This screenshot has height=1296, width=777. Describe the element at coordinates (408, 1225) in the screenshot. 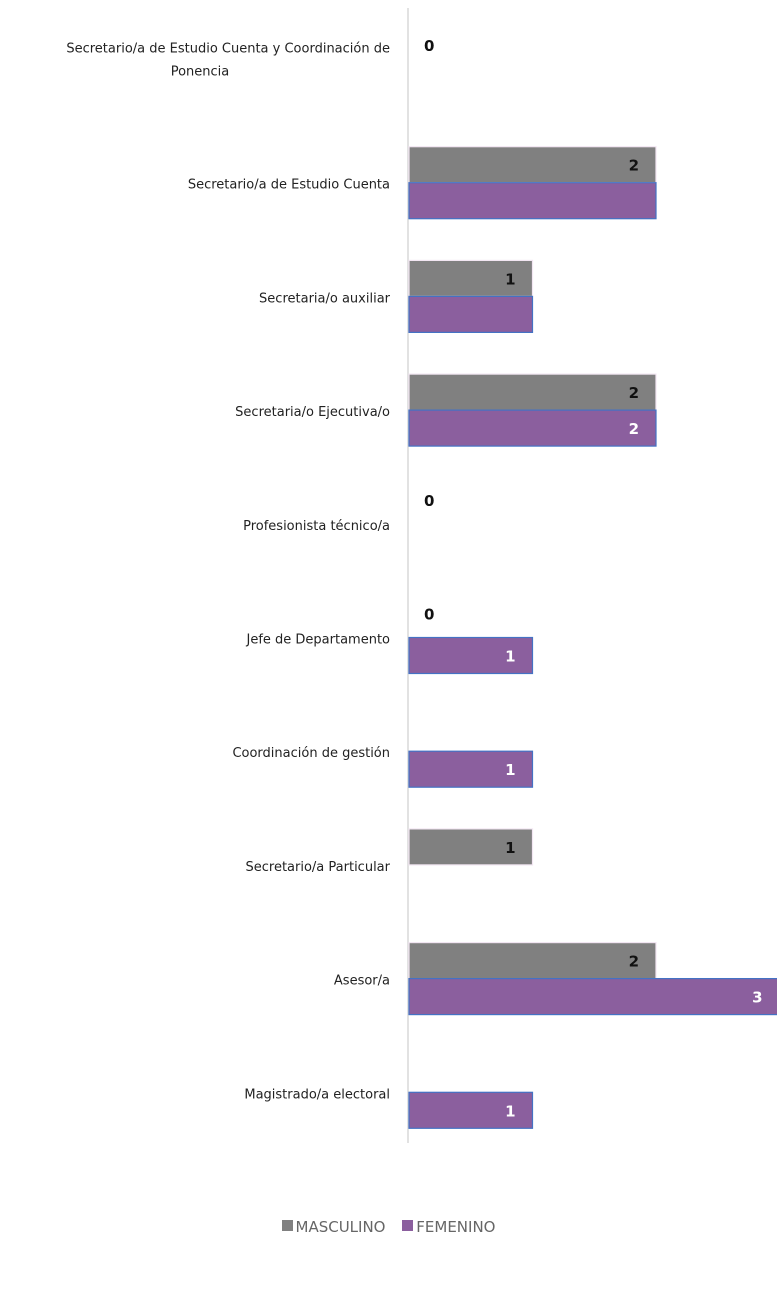

I see `legend-swatch-femenino` at that location.